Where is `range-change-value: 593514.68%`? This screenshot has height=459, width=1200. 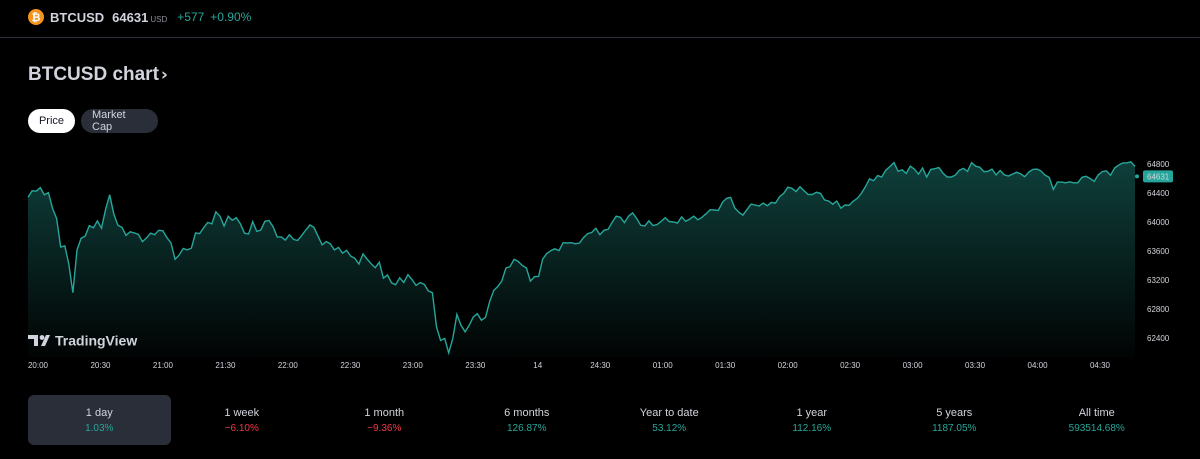
range-change-value: 593514.68% is located at coordinates (1096, 428).